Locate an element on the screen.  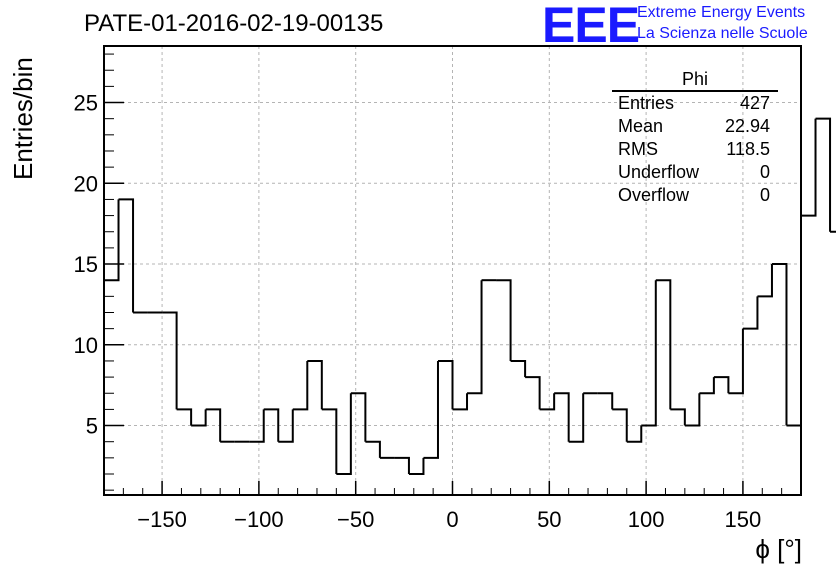
stats-label: Overflow is located at coordinates (654, 195).